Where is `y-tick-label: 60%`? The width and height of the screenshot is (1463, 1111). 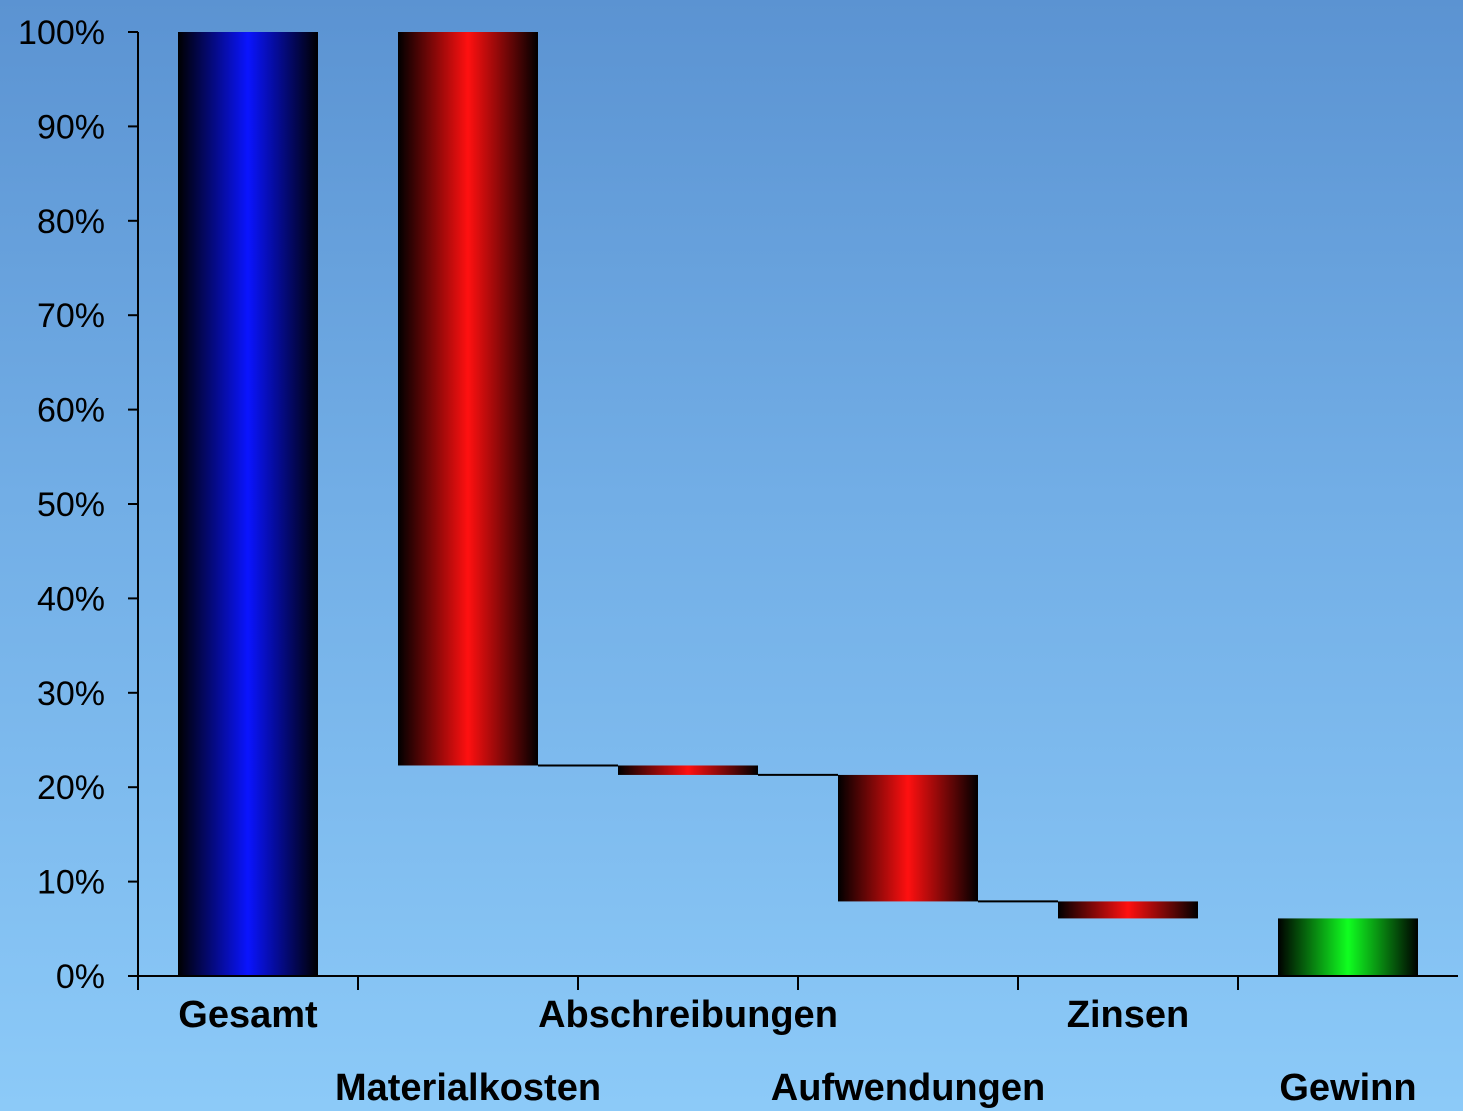 y-tick-label: 60% is located at coordinates (71, 411).